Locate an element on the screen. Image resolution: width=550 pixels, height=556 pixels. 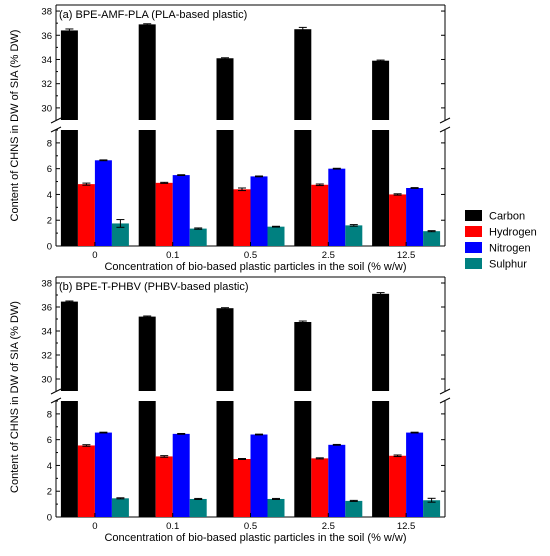
legend-label: Nitrogen is located at coordinates (510, 249).